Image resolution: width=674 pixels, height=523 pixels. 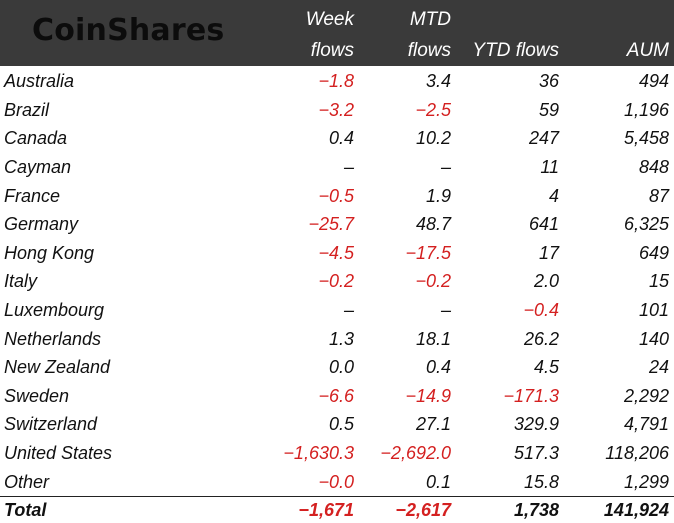 What do you see at coordinates (548, 252) in the screenshot?
I see `ytd-flows-cell: 17` at bounding box center [548, 252].